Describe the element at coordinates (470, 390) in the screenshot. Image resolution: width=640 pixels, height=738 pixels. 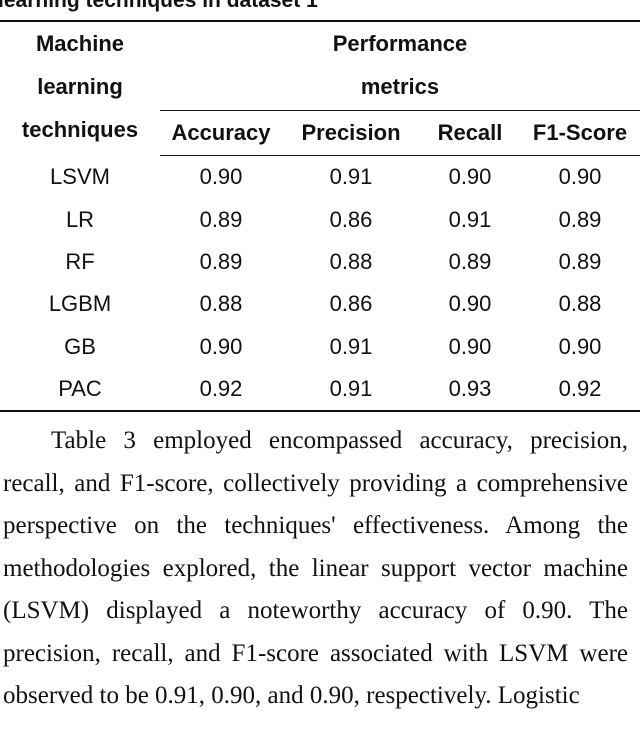
I see `recall-cell: 0.93` at that location.